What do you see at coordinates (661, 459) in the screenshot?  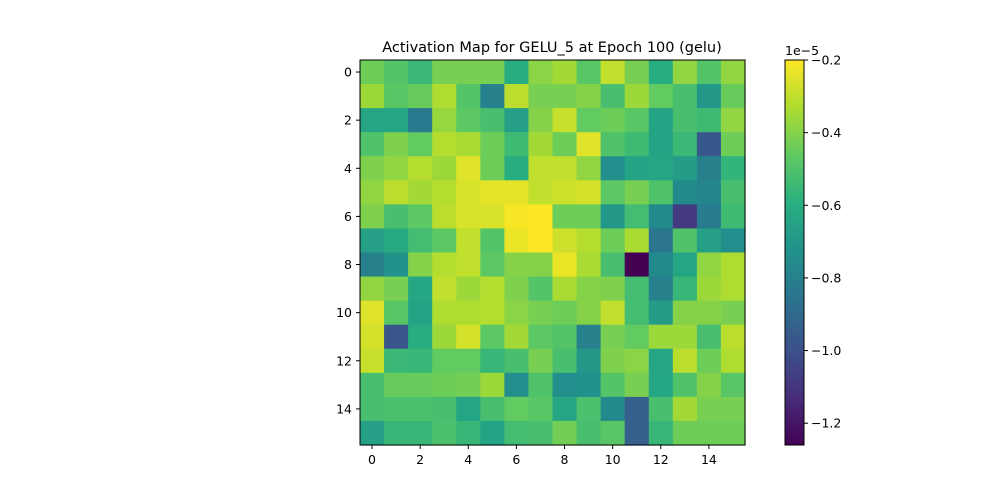 I see `x-tick-label: 12` at bounding box center [661, 459].